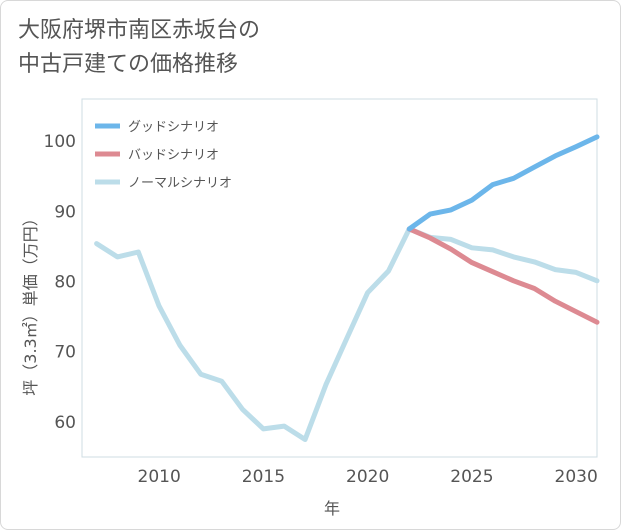  Describe the element at coordinates (503, 183) in the screenshot. I see `series-line-good` at that location.